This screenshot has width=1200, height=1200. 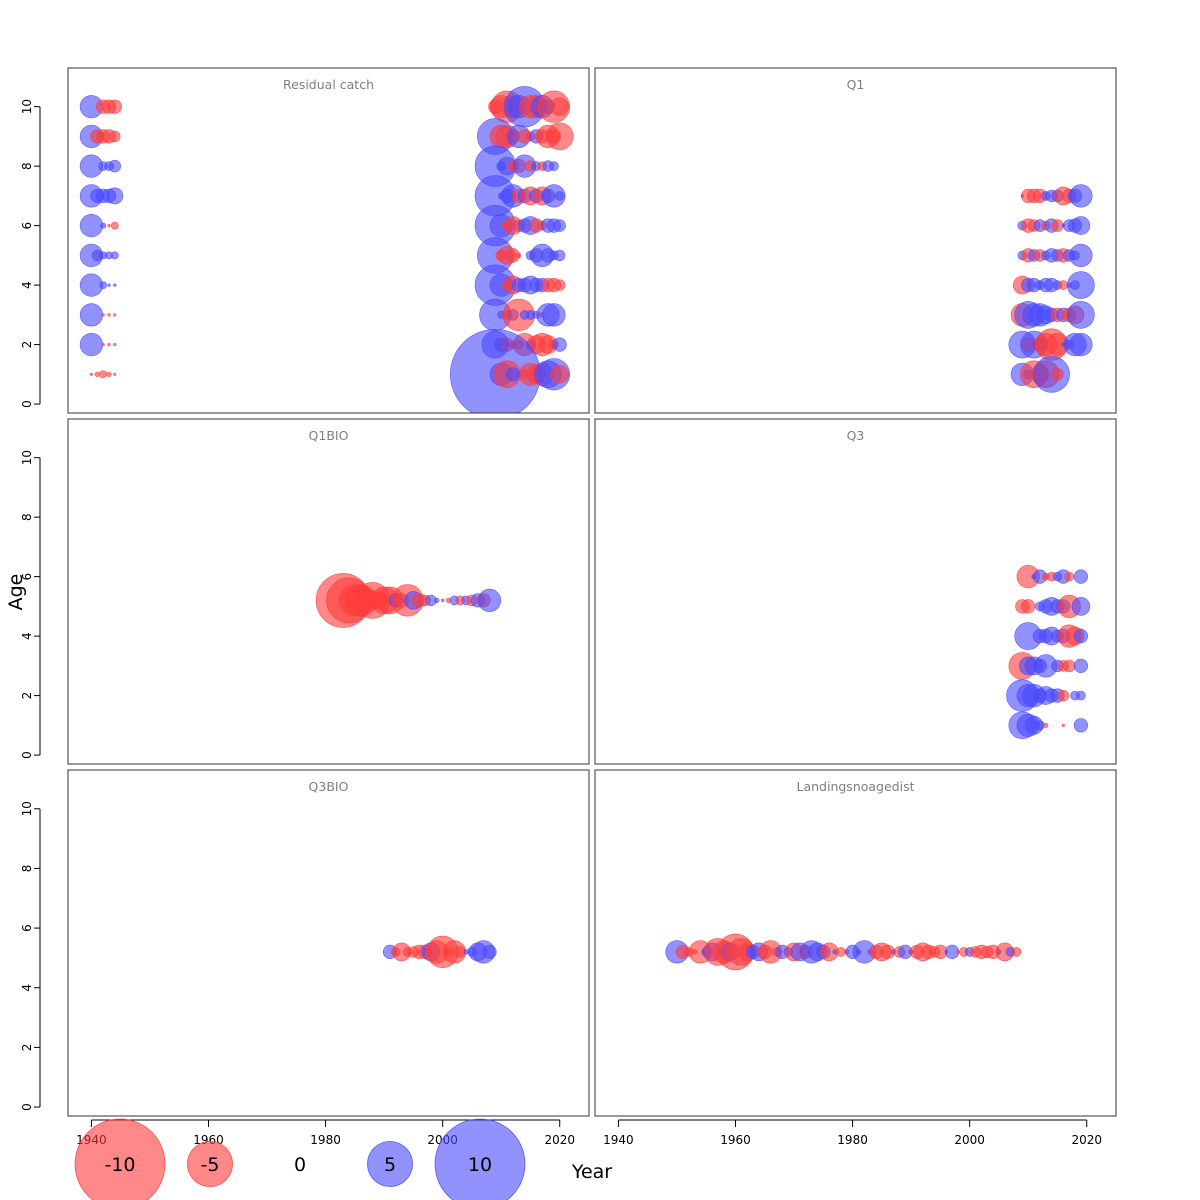 I want to click on panel-4: Q3BIO024681019401960198020002020, so click(x=305, y=958).